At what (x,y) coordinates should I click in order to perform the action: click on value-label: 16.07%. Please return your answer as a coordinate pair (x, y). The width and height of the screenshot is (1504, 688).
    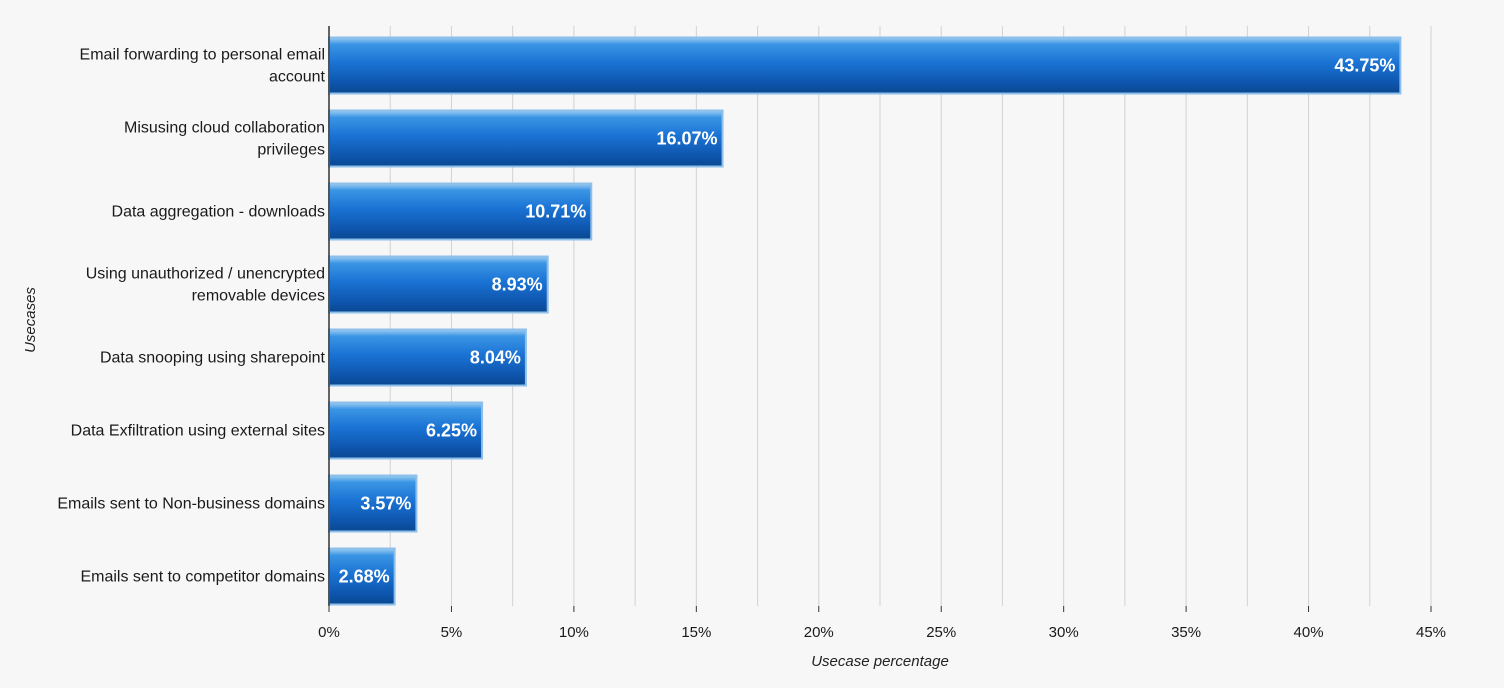
    Looking at the image, I should click on (686, 139).